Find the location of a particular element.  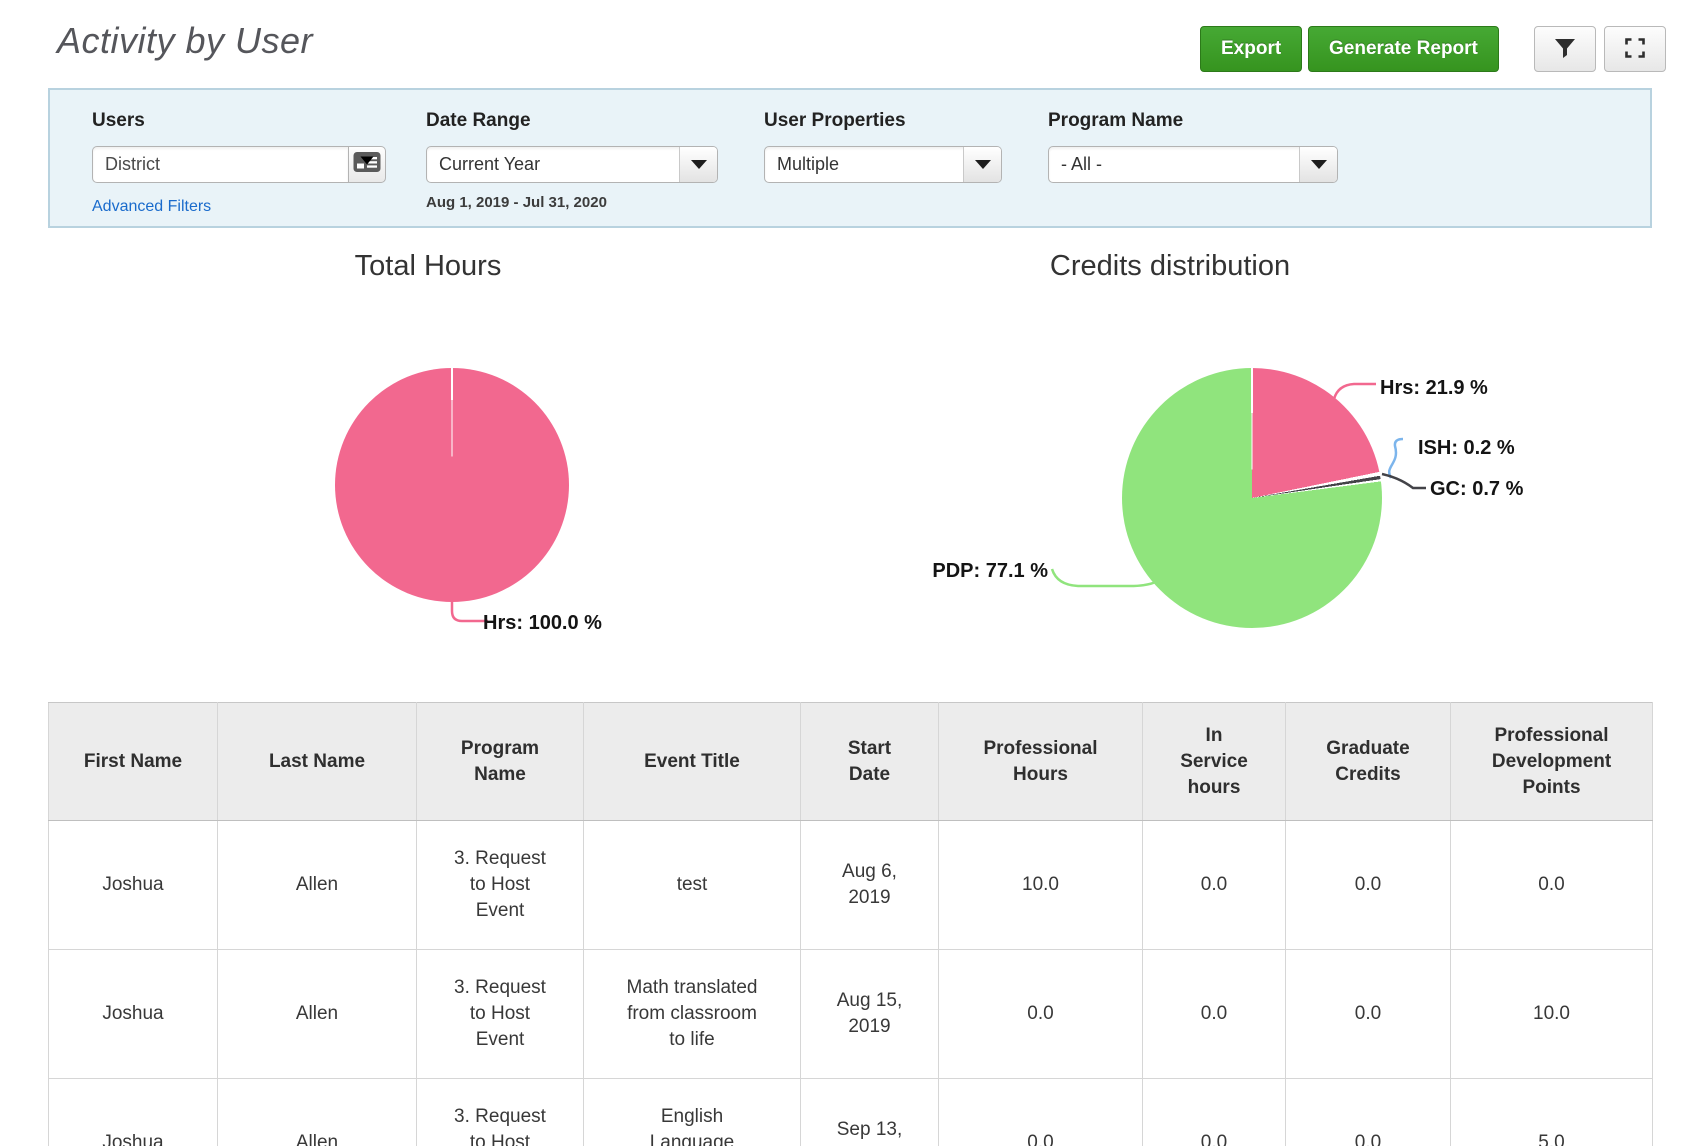

filter-button is located at coordinates (1565, 49).